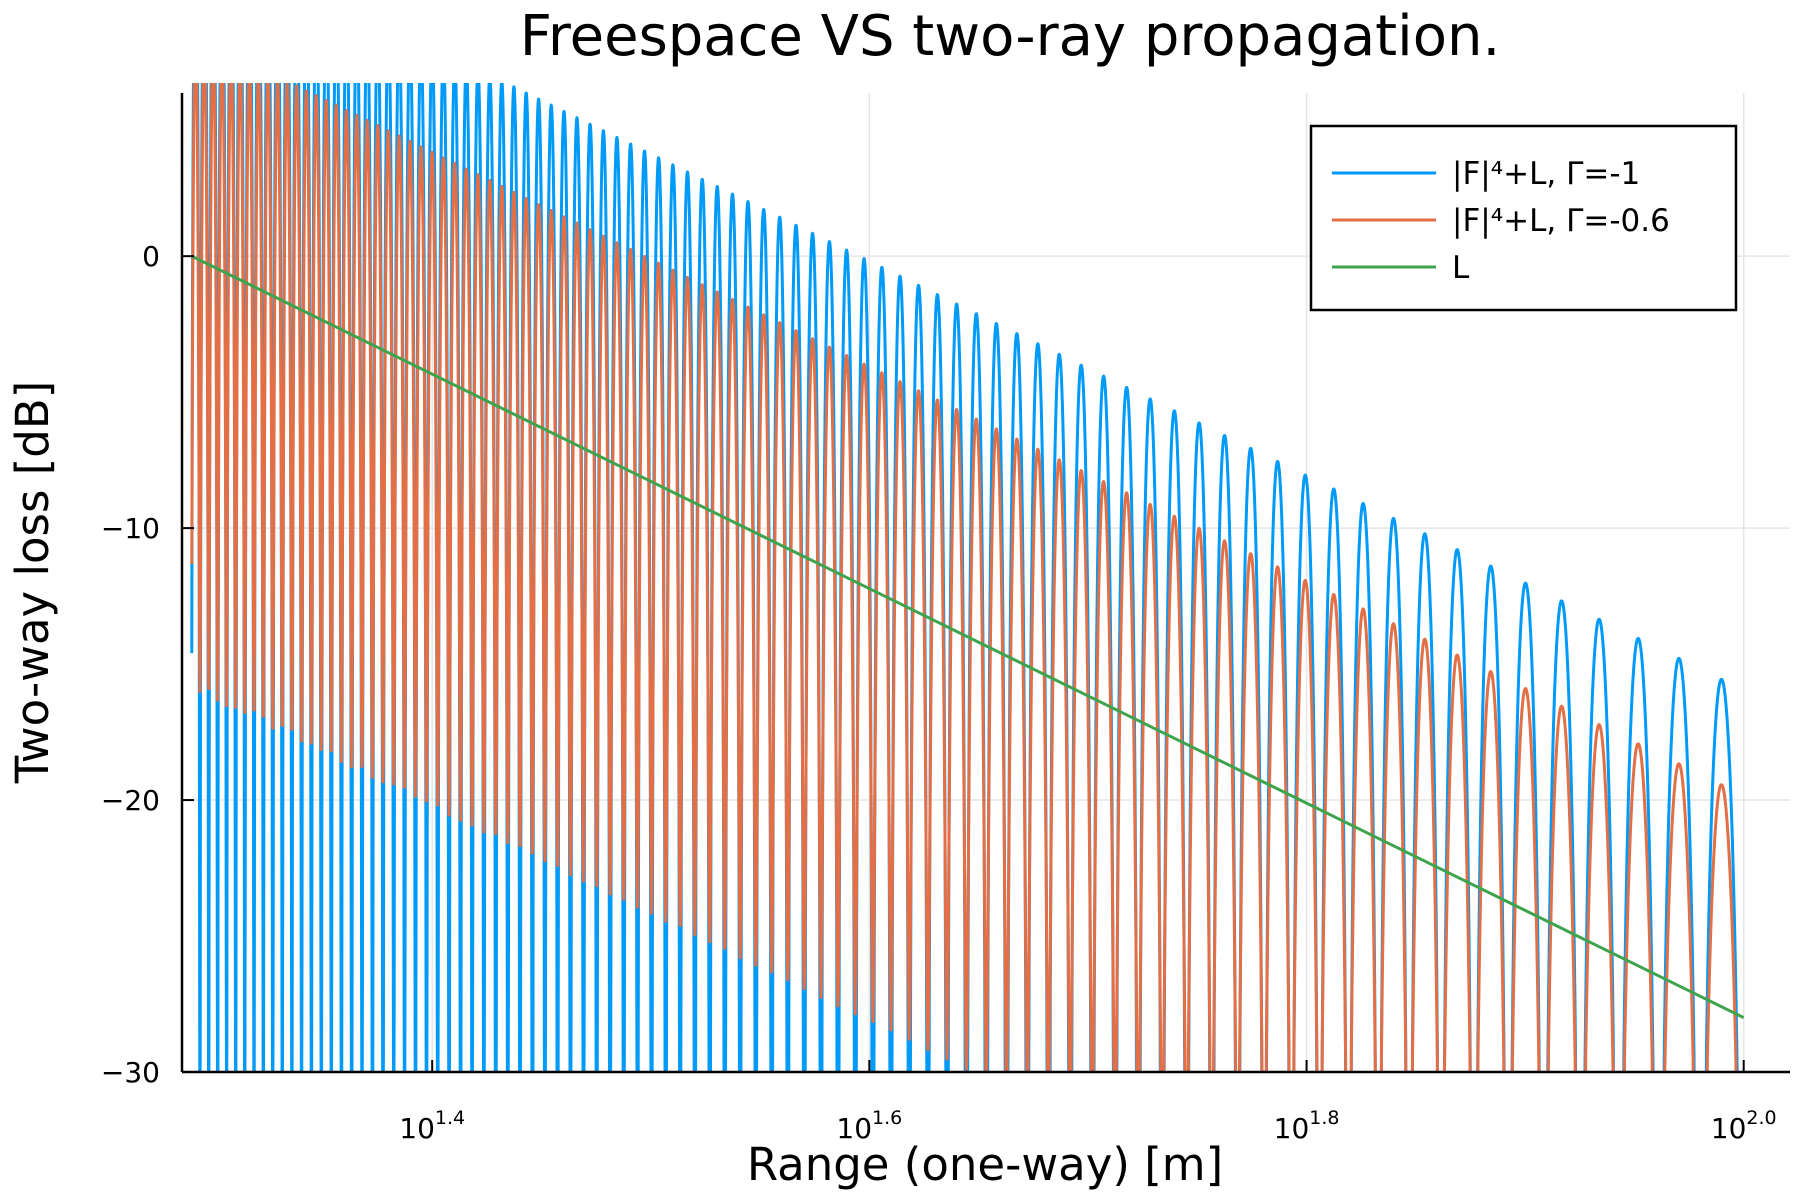 Image resolution: width=1800 pixels, height=1200 pixels. Describe the element at coordinates (32, 583) in the screenshot. I see `y-axis-title: Two-way loss [dB]` at that location.